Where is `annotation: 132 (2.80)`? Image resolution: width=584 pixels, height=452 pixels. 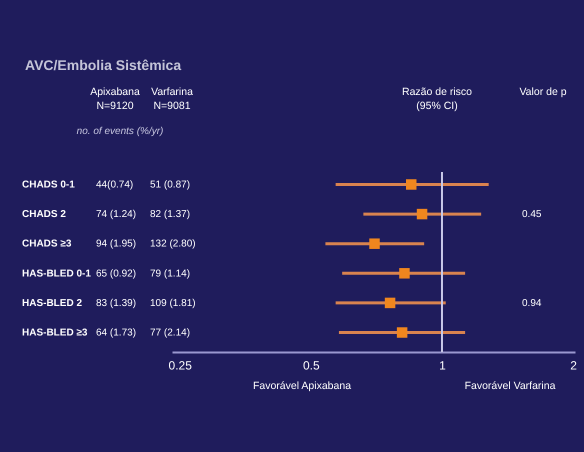 annotation: 132 (2.80) is located at coordinates (173, 244).